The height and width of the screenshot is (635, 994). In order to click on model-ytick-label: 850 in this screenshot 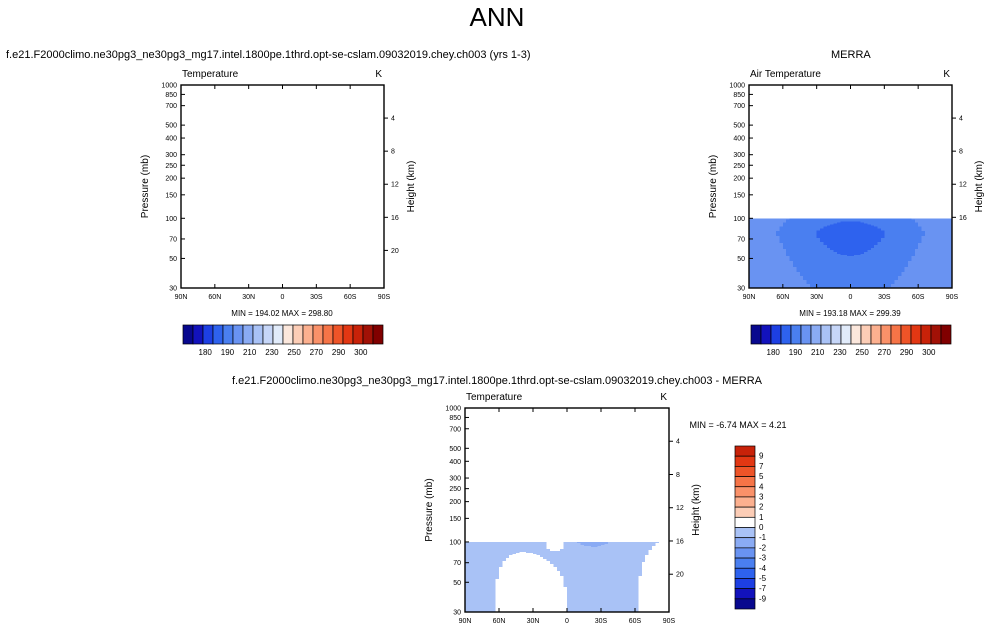, I will do `click(171, 95)`.